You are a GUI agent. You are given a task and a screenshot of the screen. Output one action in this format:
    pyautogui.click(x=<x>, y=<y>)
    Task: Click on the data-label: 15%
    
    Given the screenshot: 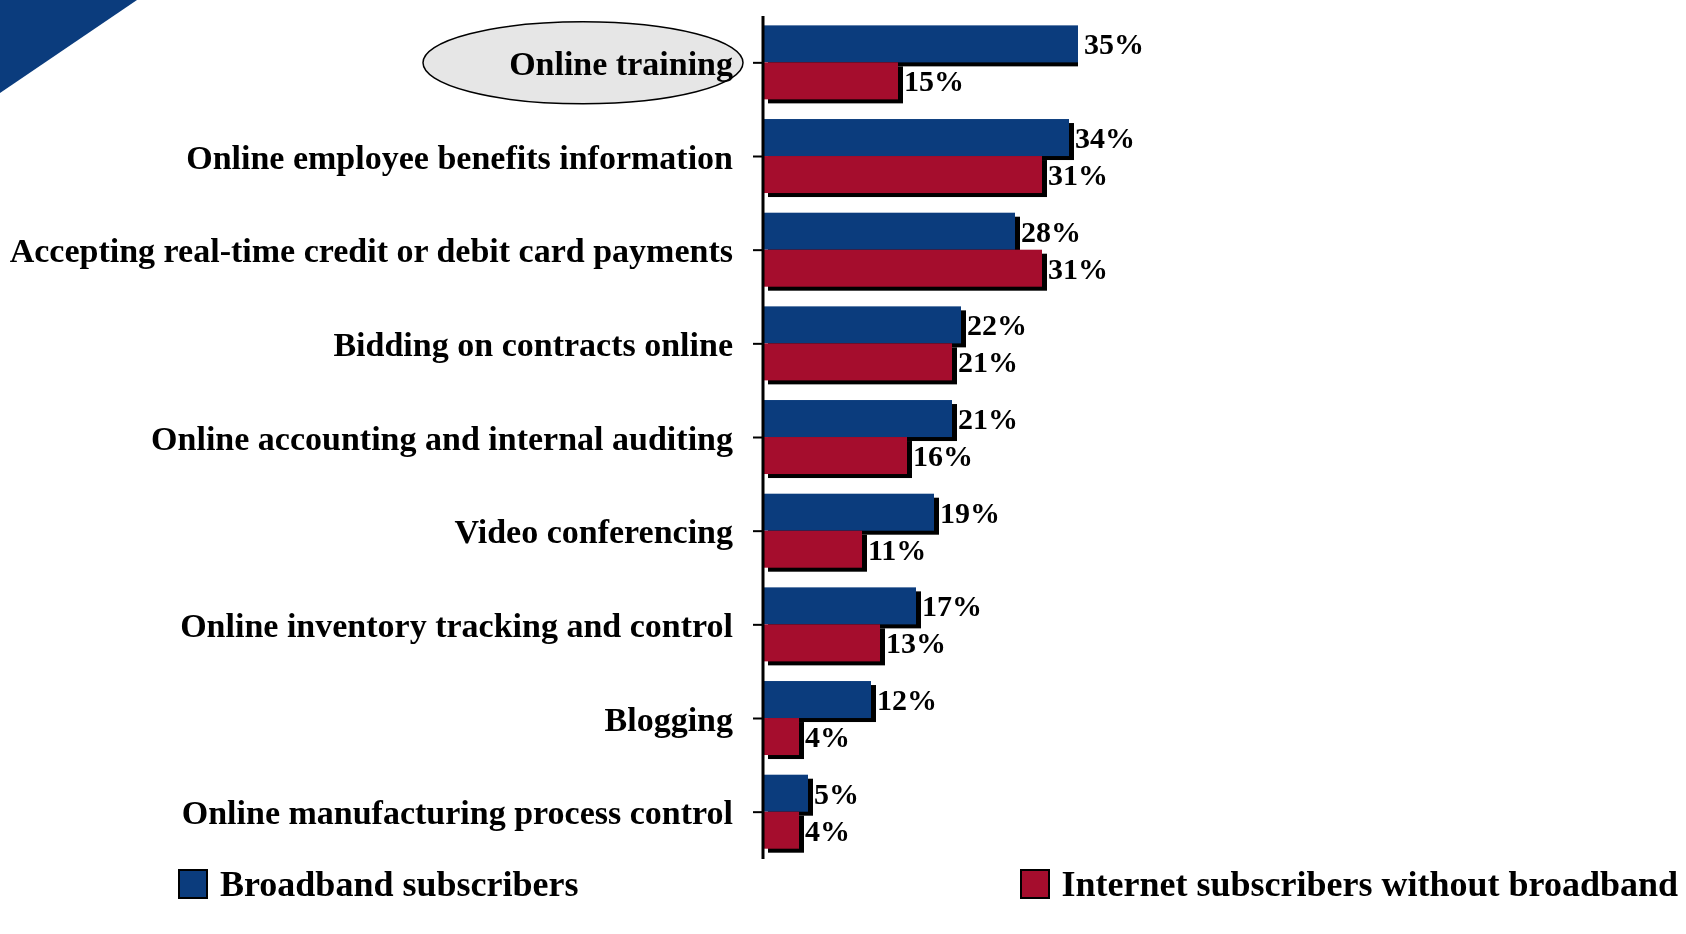 What is the action you would take?
    pyautogui.click(x=934, y=81)
    